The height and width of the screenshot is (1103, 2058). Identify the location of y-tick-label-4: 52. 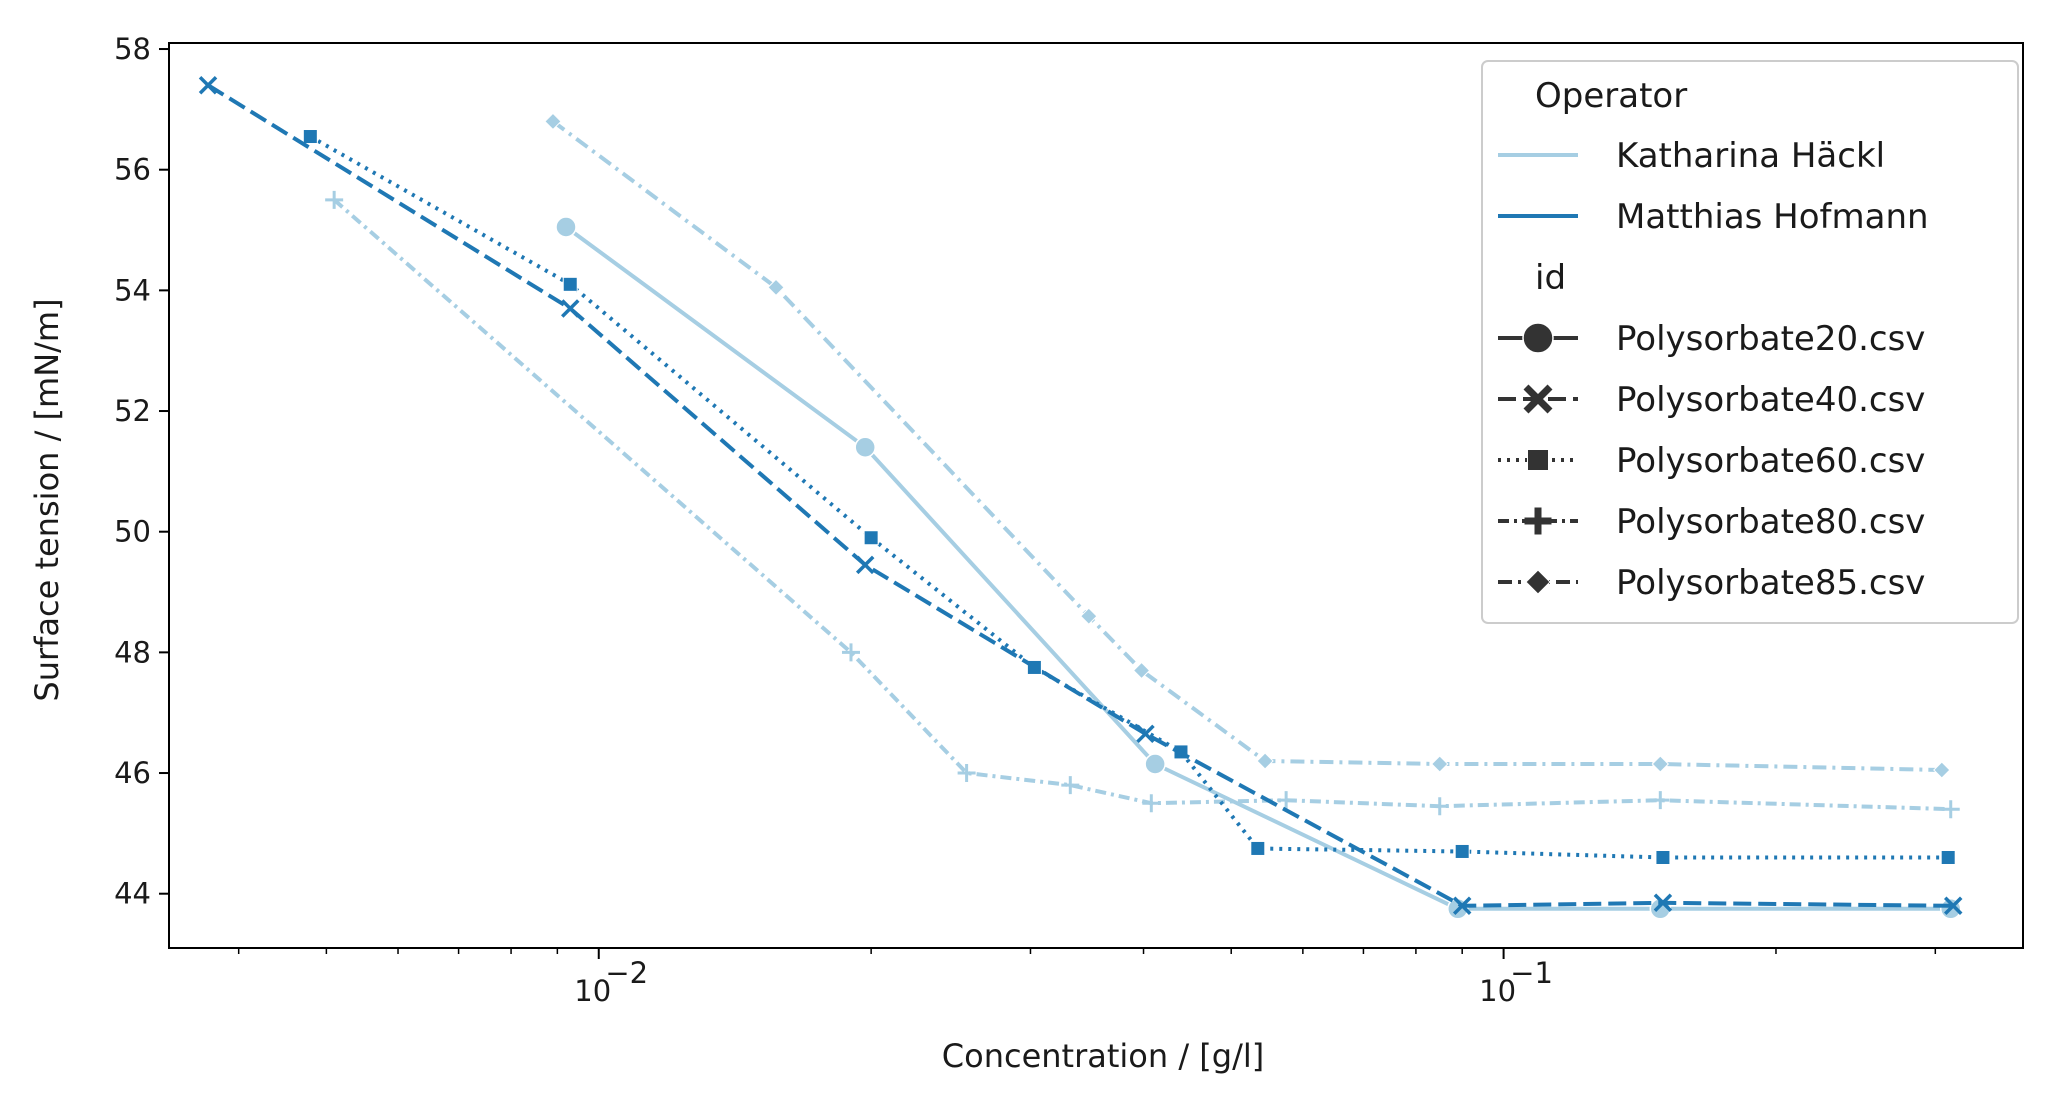
(132, 411).